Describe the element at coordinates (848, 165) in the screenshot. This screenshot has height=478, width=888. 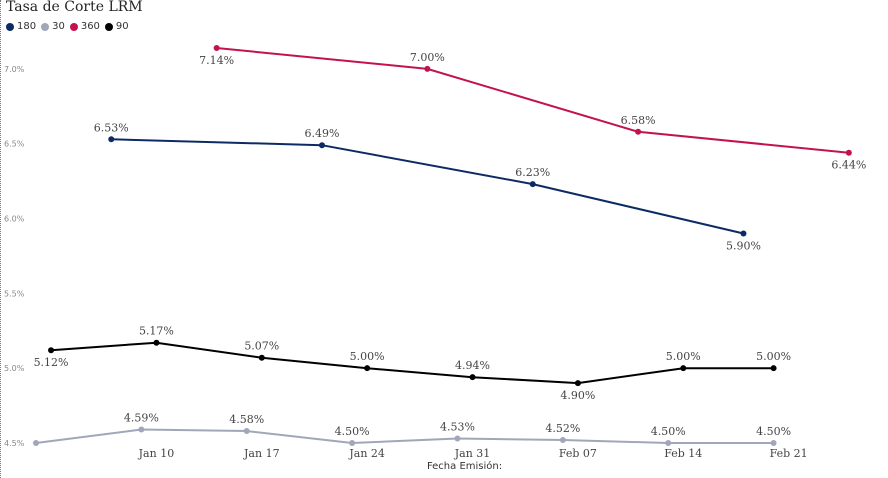
I see `data-label: 6.44%` at that location.